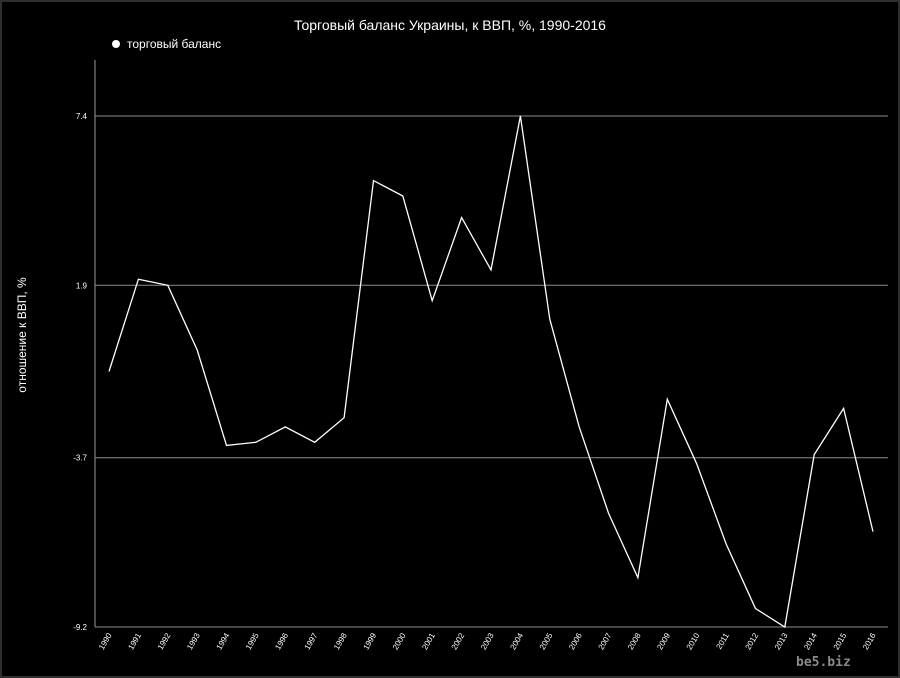 The height and width of the screenshot is (678, 900). What do you see at coordinates (546, 641) in the screenshot?
I see `x-tick-label: 2005` at bounding box center [546, 641].